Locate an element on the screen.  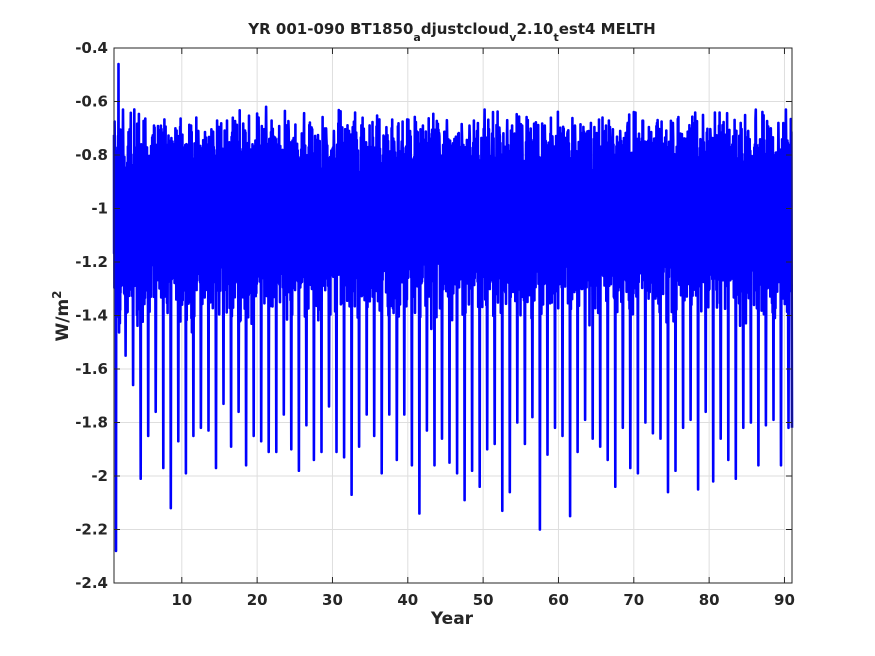
y-tick-label: -2 is located at coordinates (99, 476).